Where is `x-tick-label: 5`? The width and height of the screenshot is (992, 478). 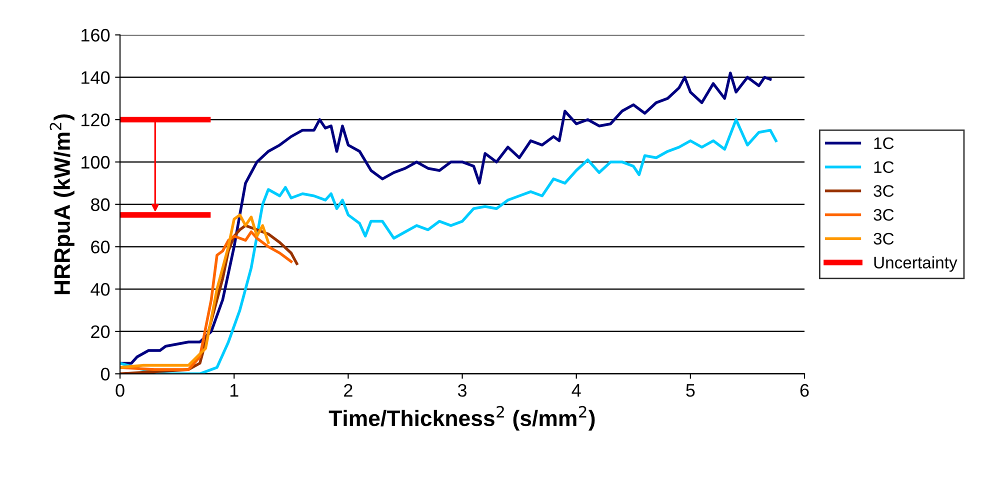
x-tick-label: 5 is located at coordinates (690, 390).